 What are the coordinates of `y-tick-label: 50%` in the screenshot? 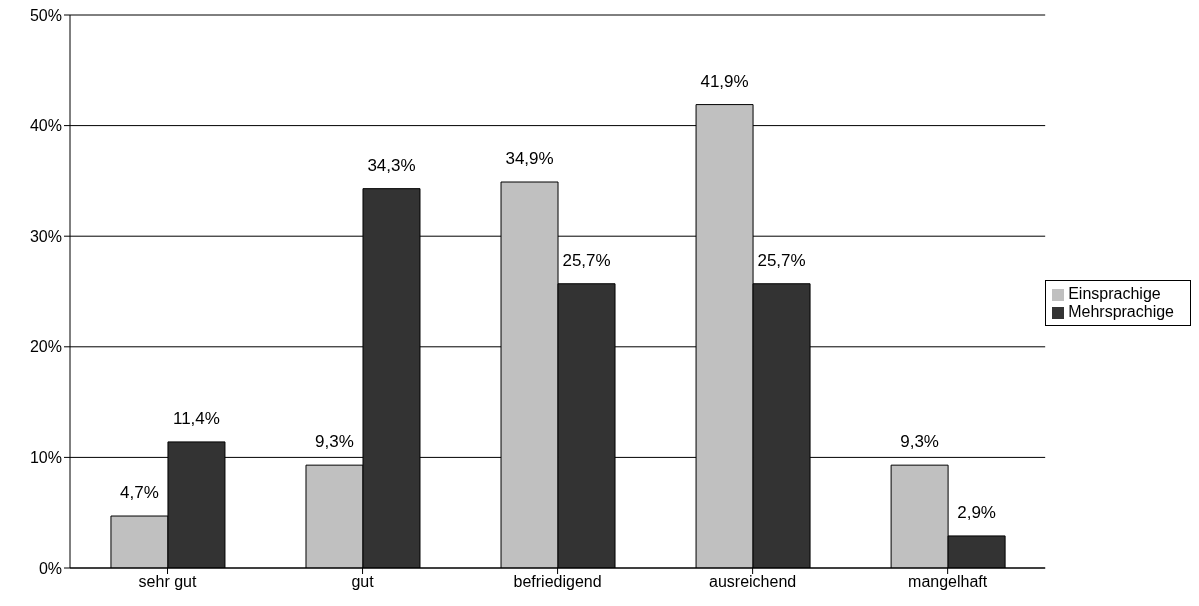 It's located at (45, 15).